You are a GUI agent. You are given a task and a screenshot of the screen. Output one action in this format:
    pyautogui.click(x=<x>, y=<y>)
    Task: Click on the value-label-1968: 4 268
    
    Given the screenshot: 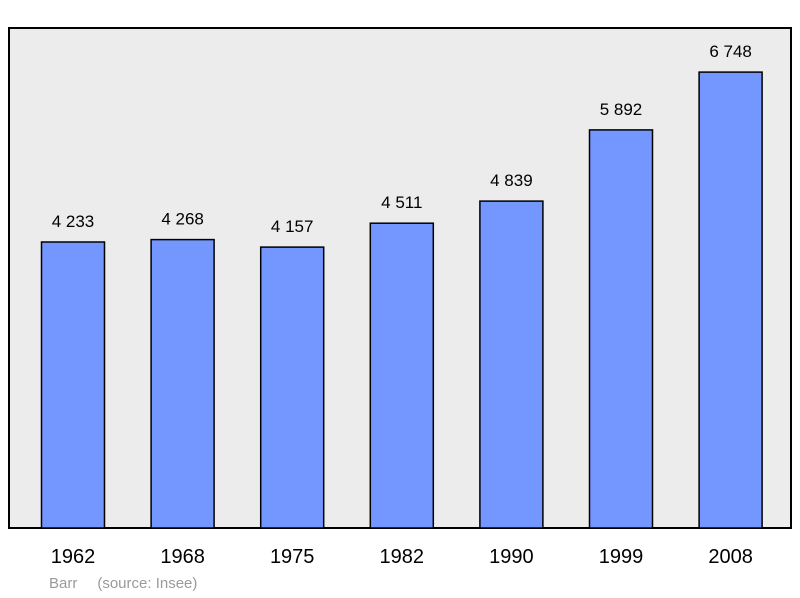 What is the action you would take?
    pyautogui.click(x=182, y=219)
    